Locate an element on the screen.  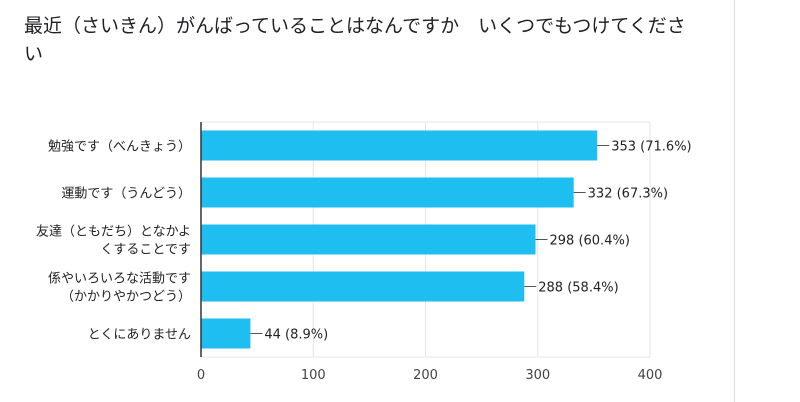
category-label: くすることです is located at coordinates (145, 250).